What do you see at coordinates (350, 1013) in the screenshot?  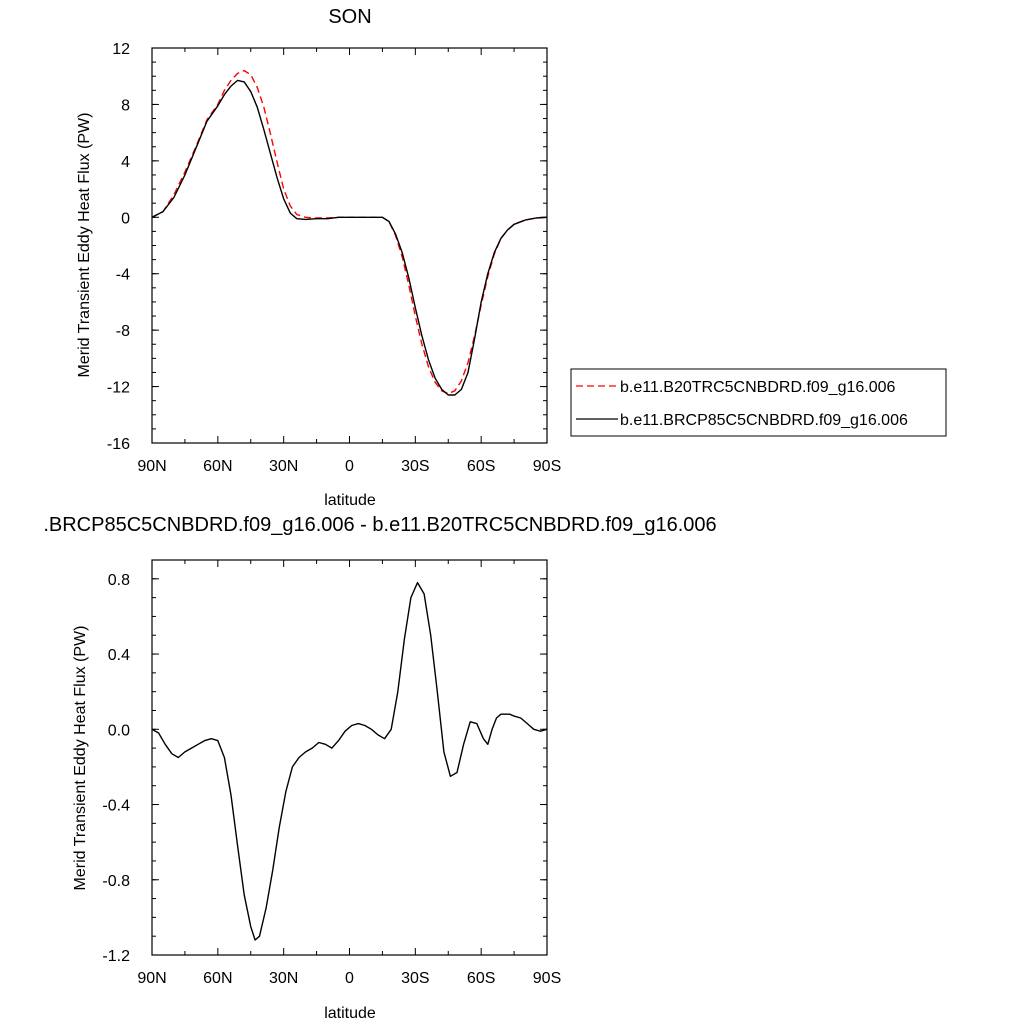 I see `chart-bottom-x-axis-label: latitude` at bounding box center [350, 1013].